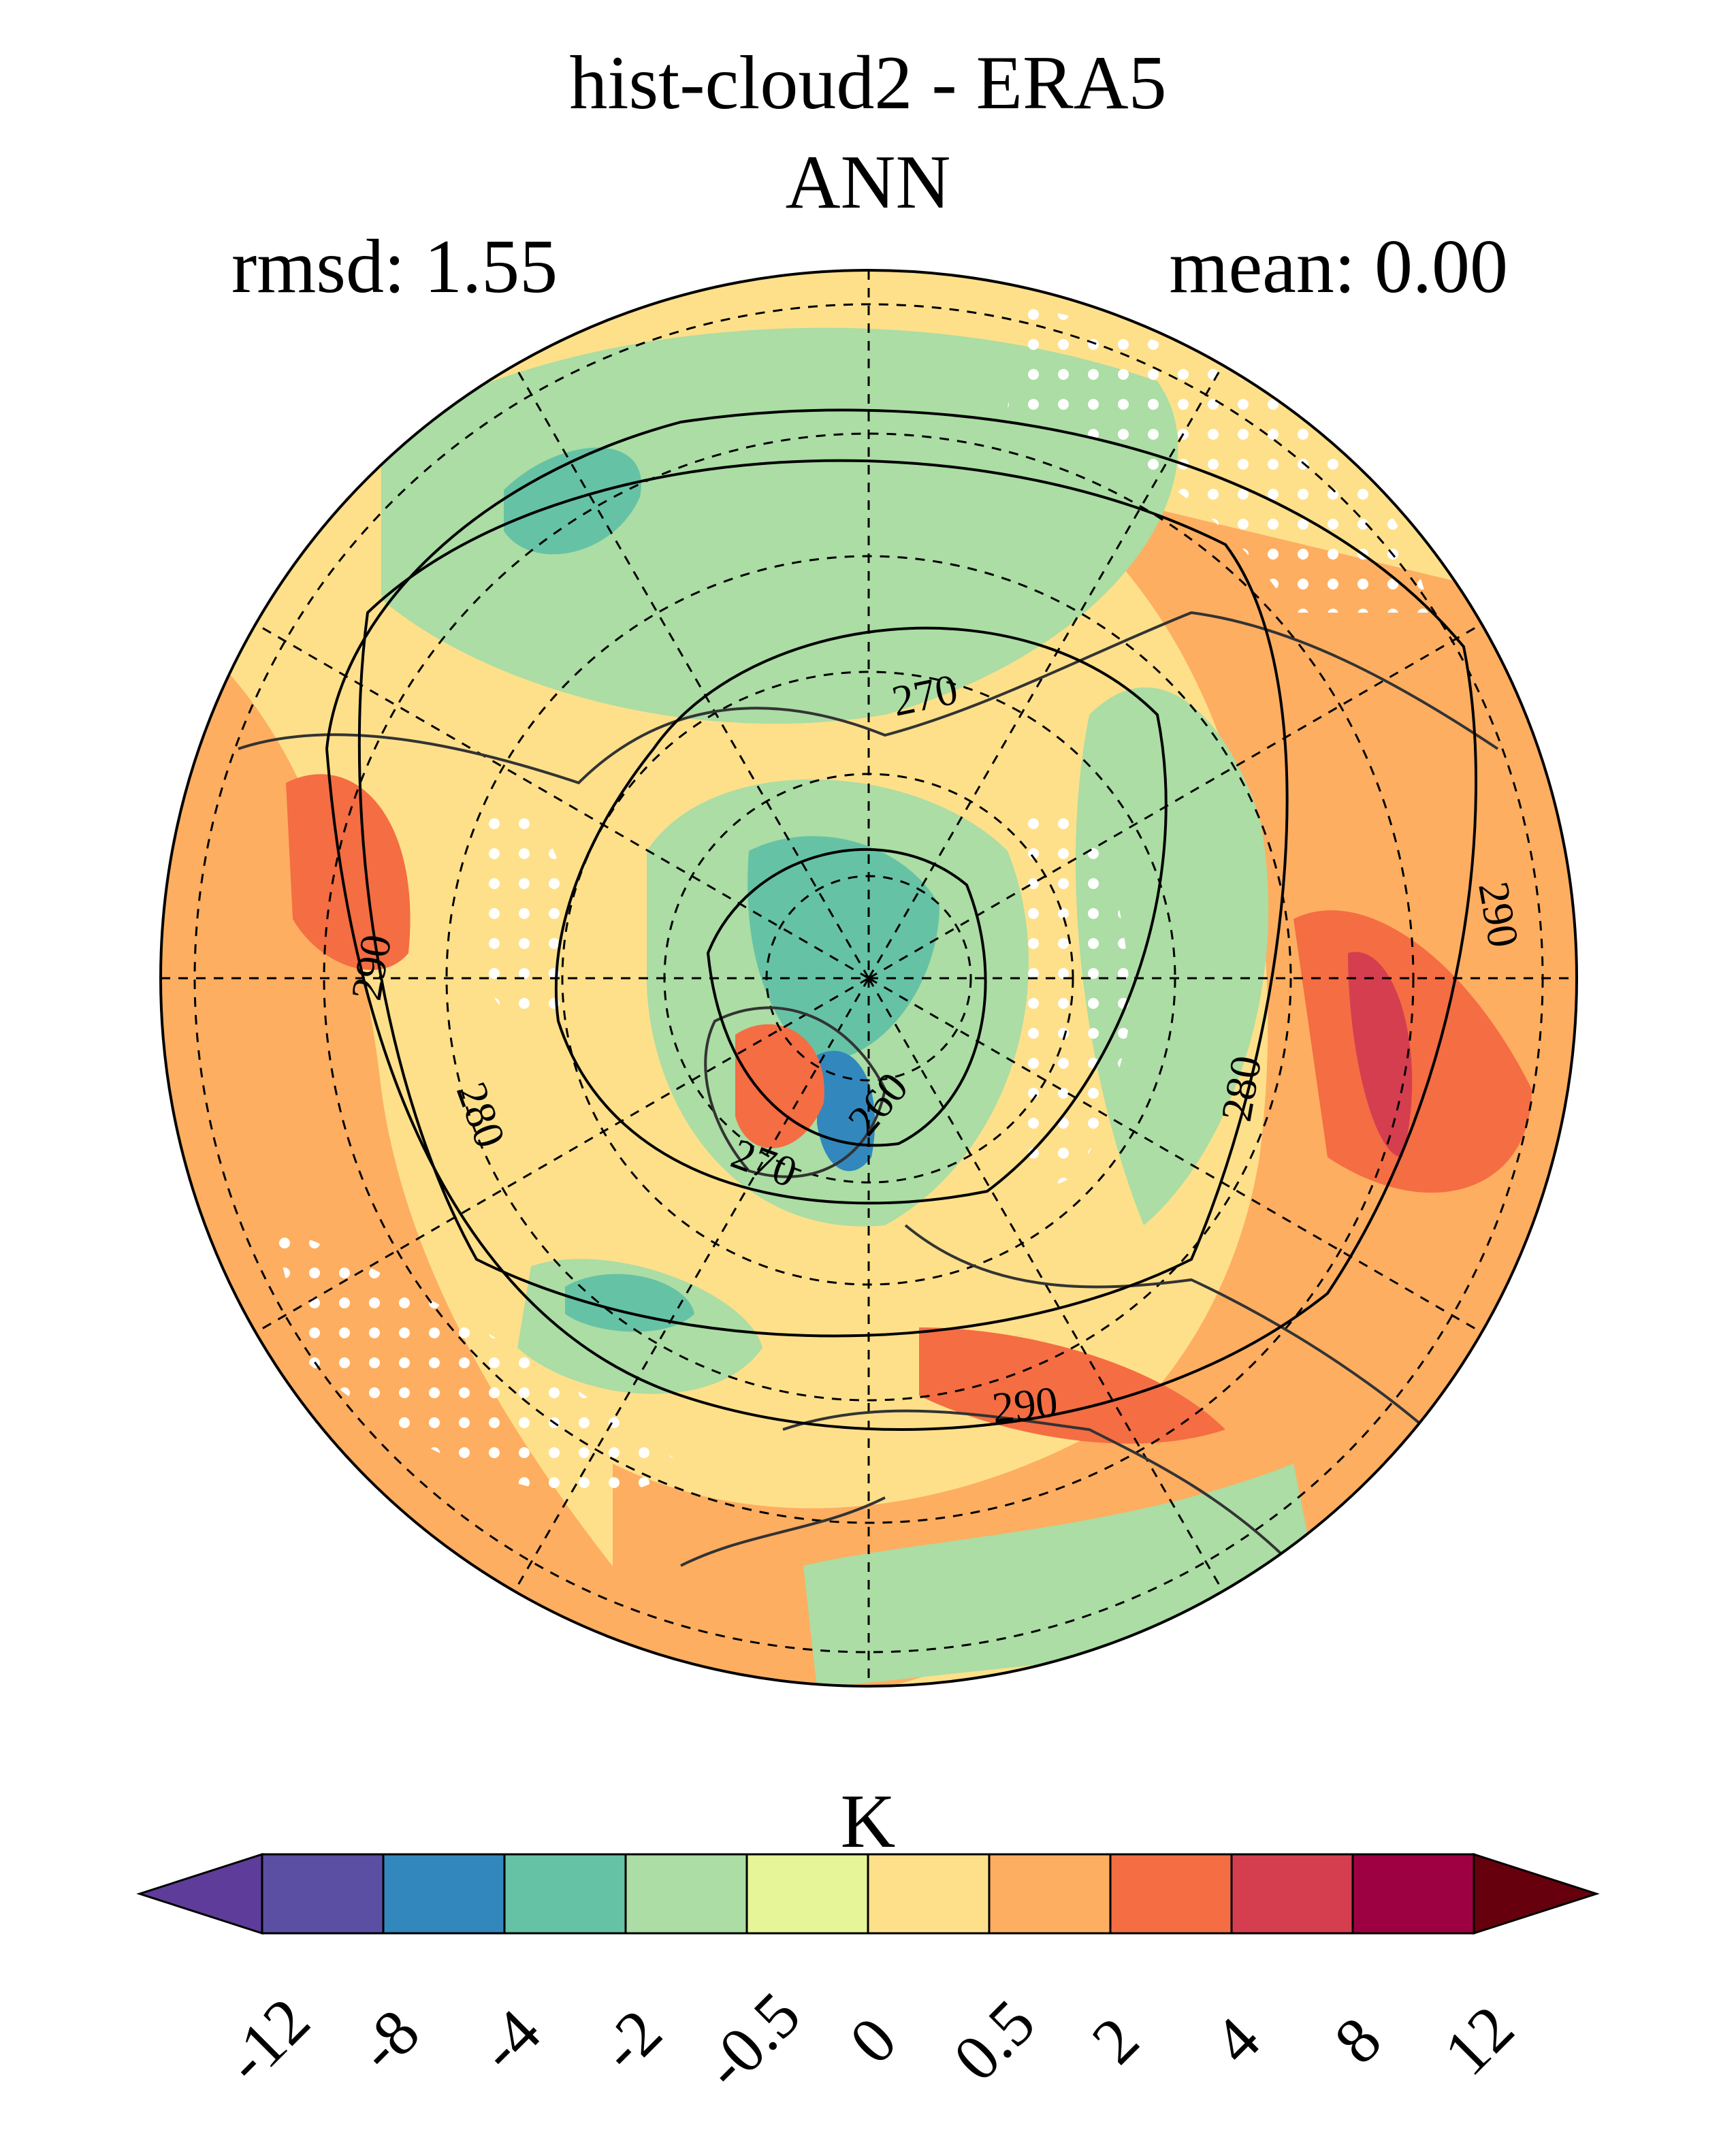 This screenshot has width=1736, height=2130. What do you see at coordinates (1357, 2040) in the screenshot?
I see `colorbar-tick-label: 8` at bounding box center [1357, 2040].